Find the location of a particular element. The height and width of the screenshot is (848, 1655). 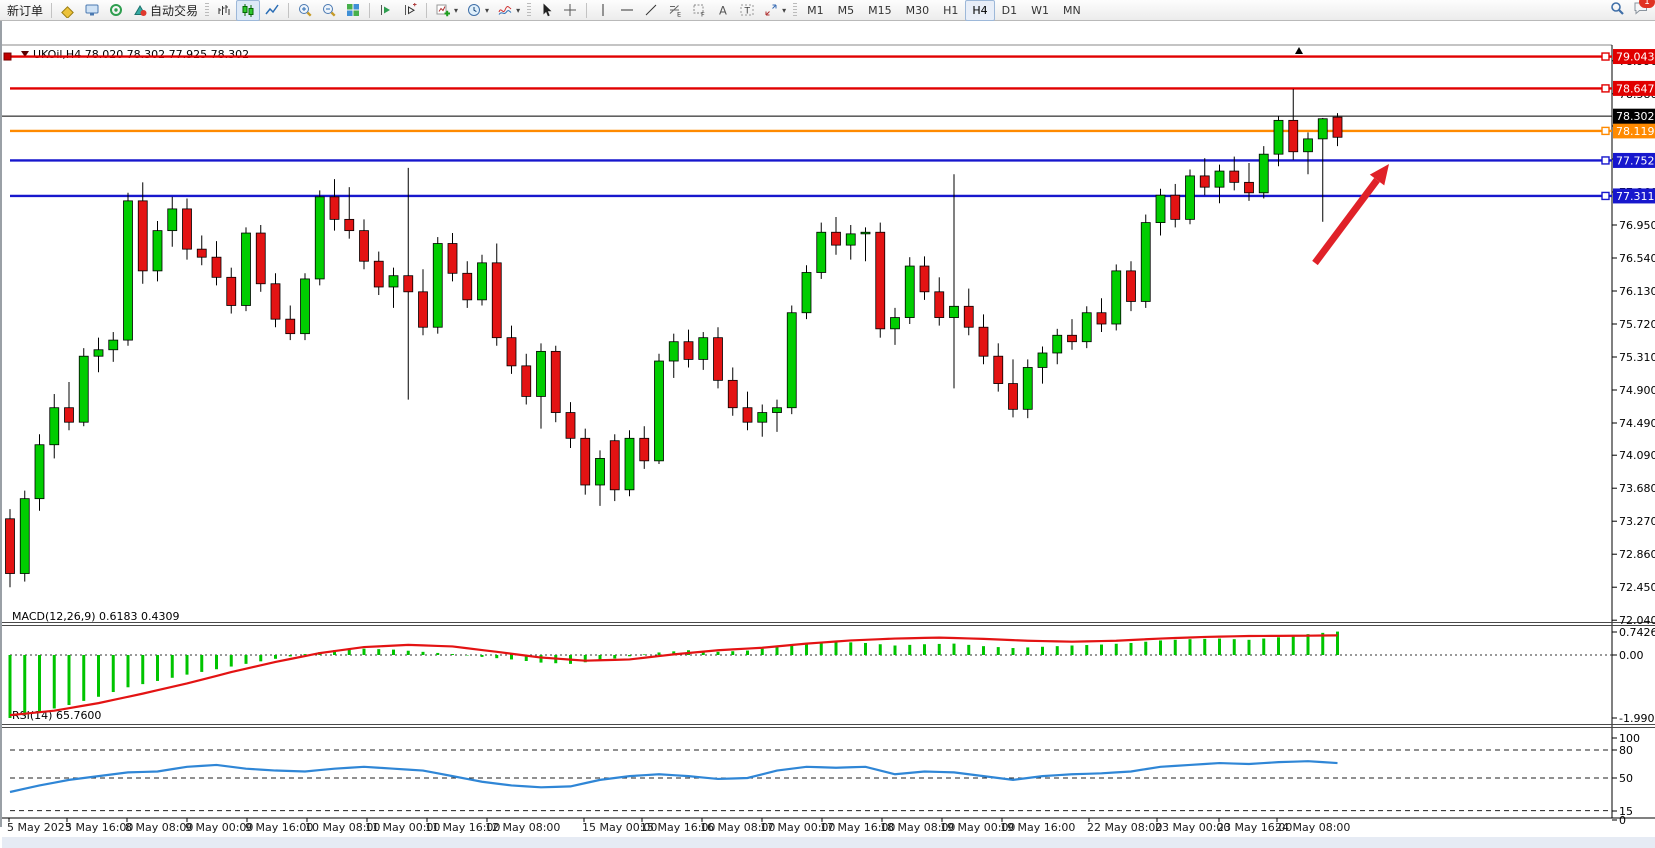

crosshair-button is located at coordinates (570, 10).